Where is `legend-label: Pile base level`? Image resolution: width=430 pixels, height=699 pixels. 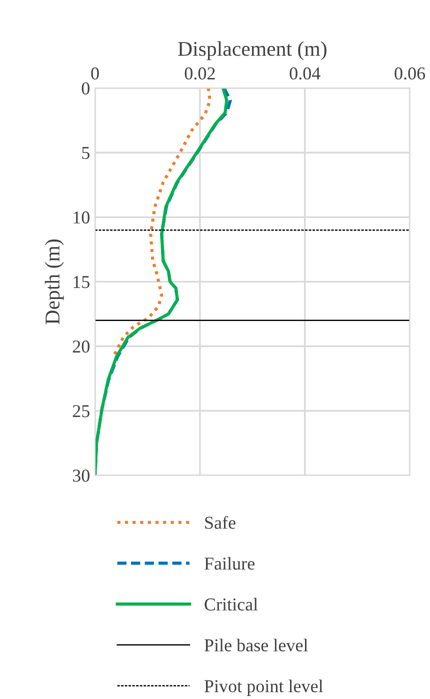
legend-label: Pile base level is located at coordinates (256, 645).